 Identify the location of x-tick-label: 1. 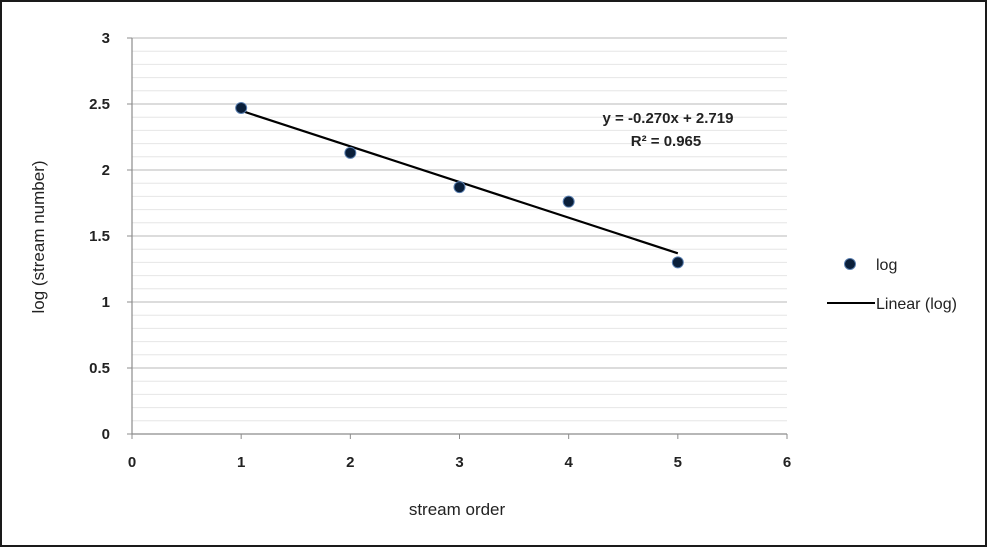
(241, 462).